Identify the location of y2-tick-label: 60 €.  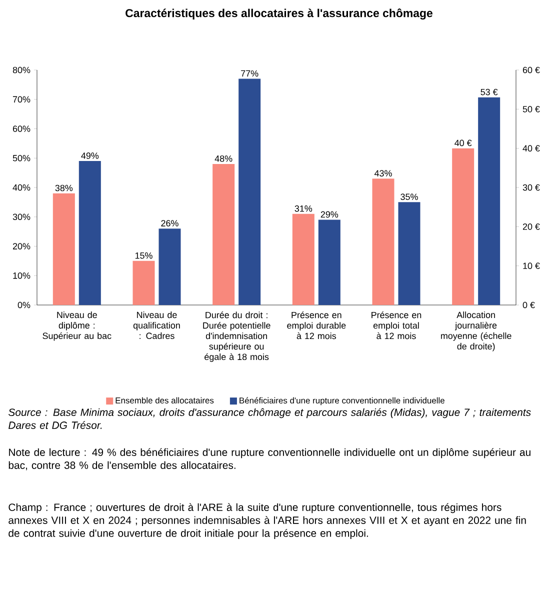
(531, 70).